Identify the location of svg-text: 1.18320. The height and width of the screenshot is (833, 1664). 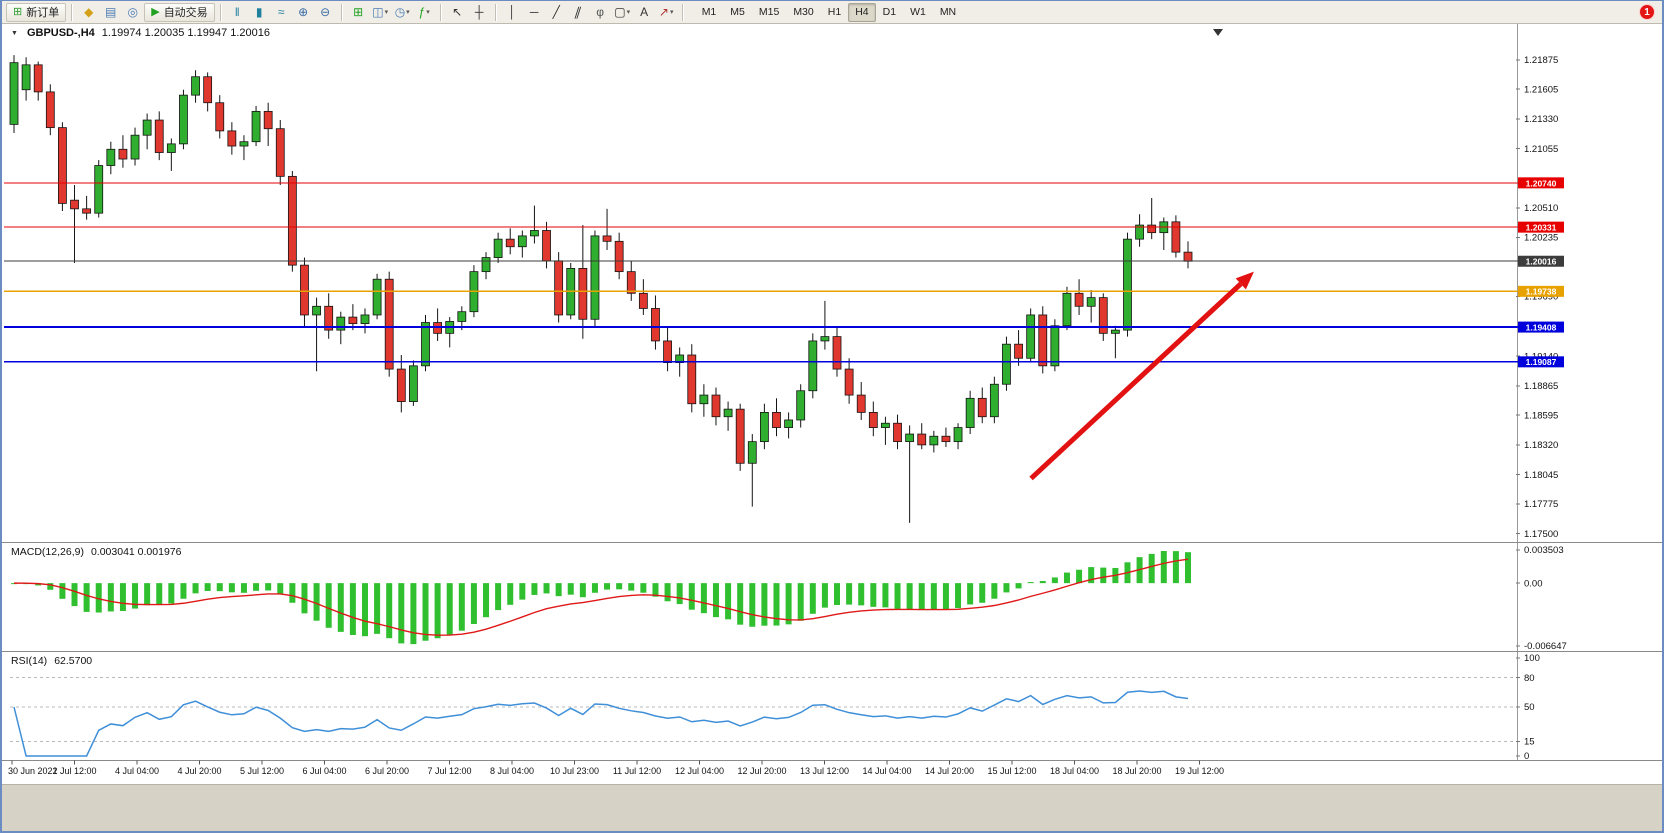
(1541, 445).